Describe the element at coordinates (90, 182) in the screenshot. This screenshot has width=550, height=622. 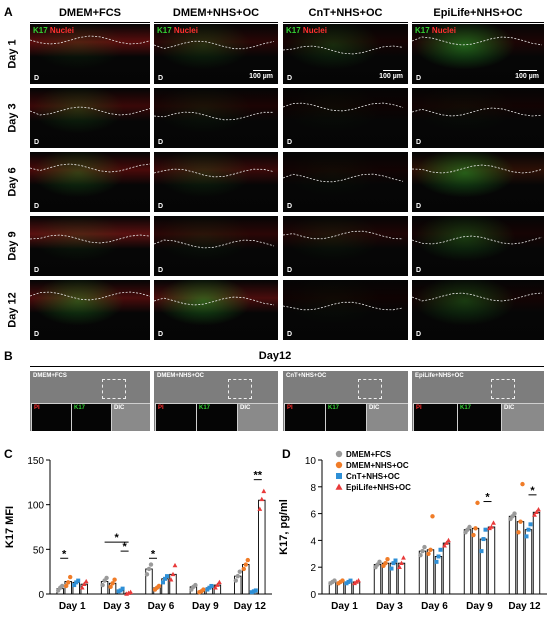
I see `micrograph-dmem-fcs-day-6: D` at that location.